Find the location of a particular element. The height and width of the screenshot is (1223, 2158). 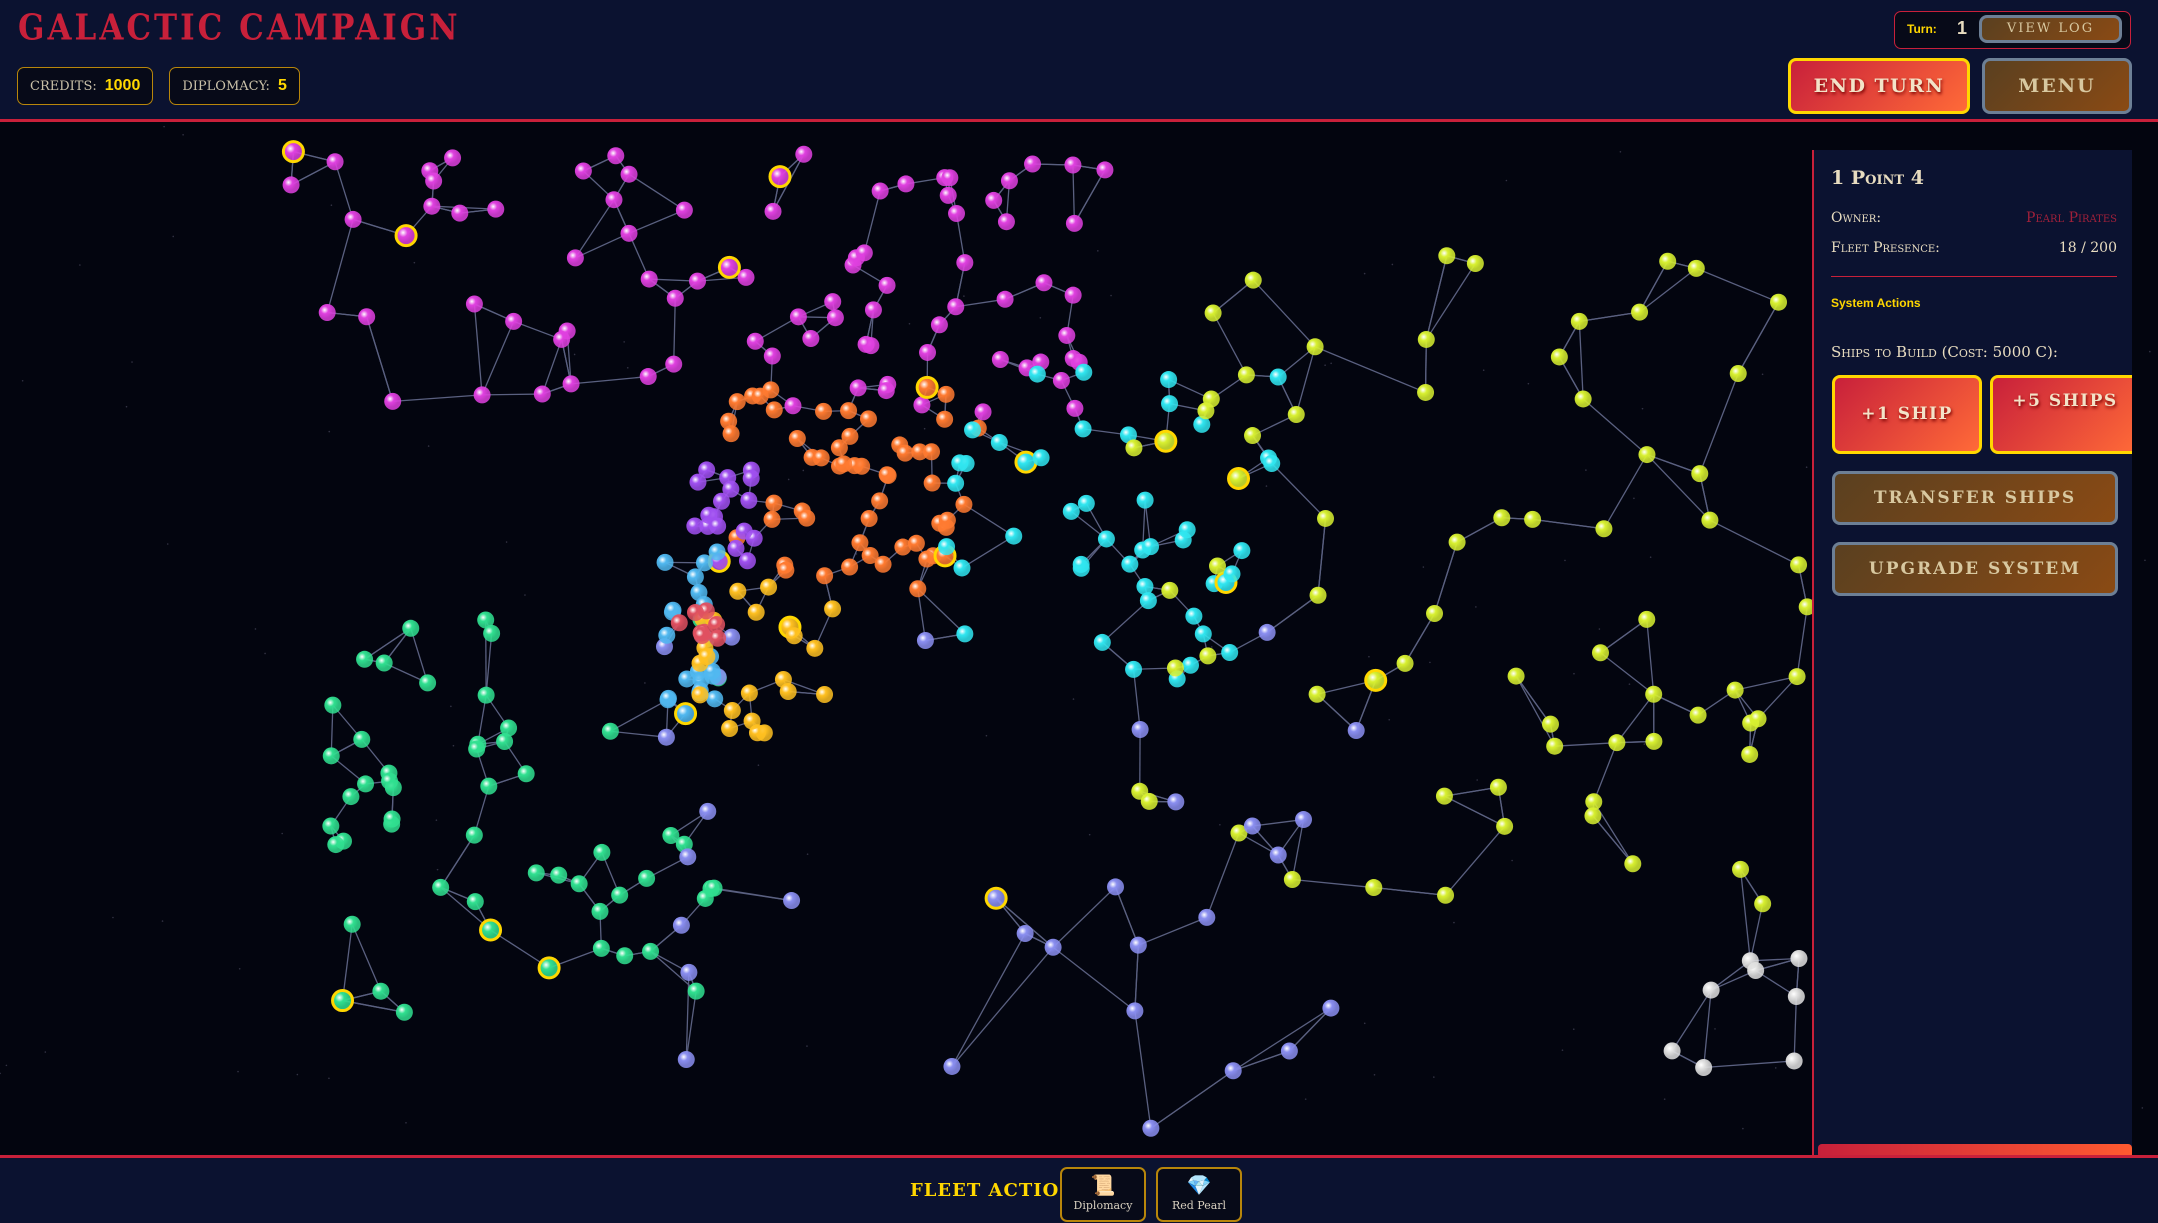

diplomacy-action-button: 📜 Diplomacy is located at coordinates (1103, 1194).